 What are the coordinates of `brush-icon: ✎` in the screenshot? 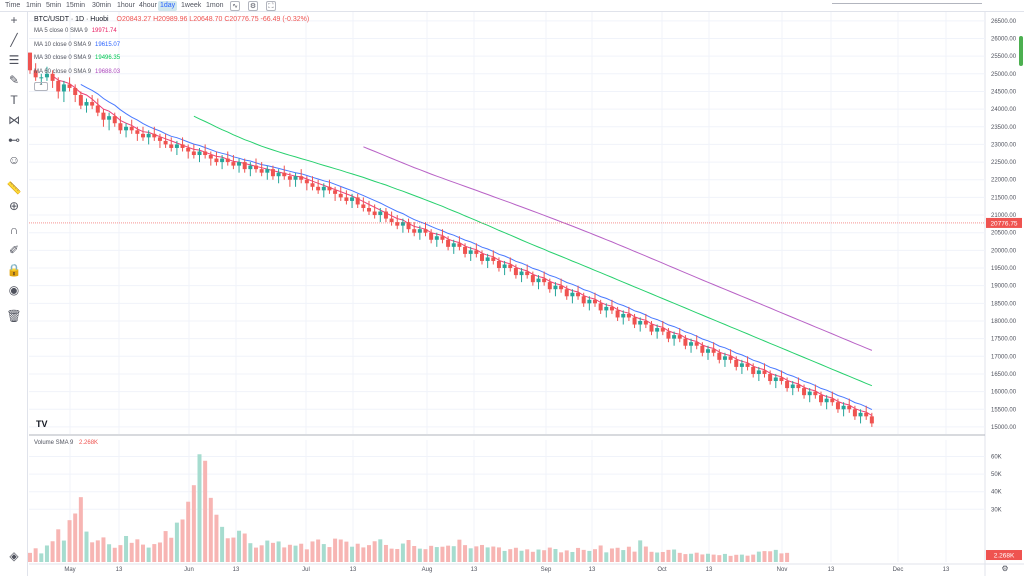 It's located at (14, 80).